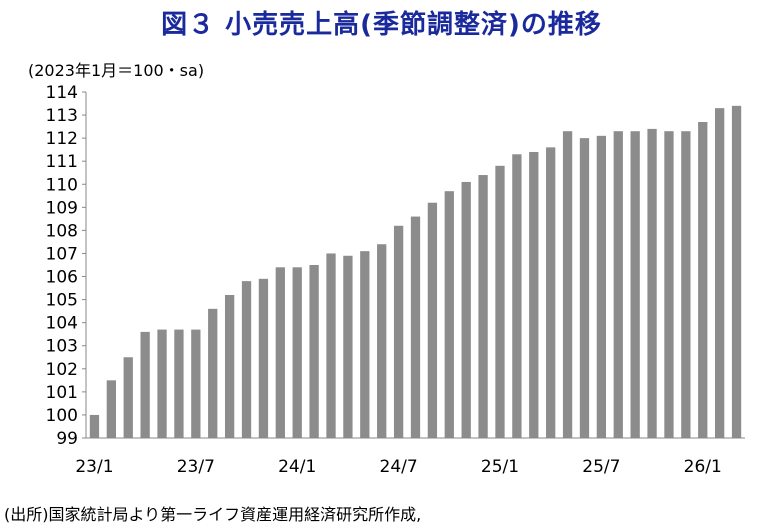 This screenshot has height=531, width=763. Describe the element at coordinates (381, 25) in the screenshot. I see `chart-title: 図３ 小売売上高(季節調整済)の推移` at that location.